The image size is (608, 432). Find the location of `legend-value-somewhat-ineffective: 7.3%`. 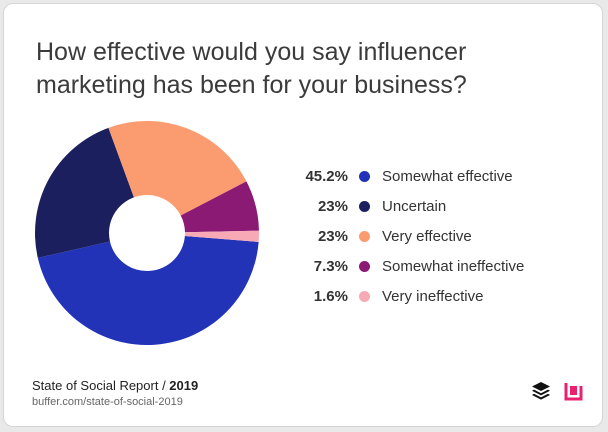

legend-value-somewhat-ineffective: 7.3% is located at coordinates (330, 266).